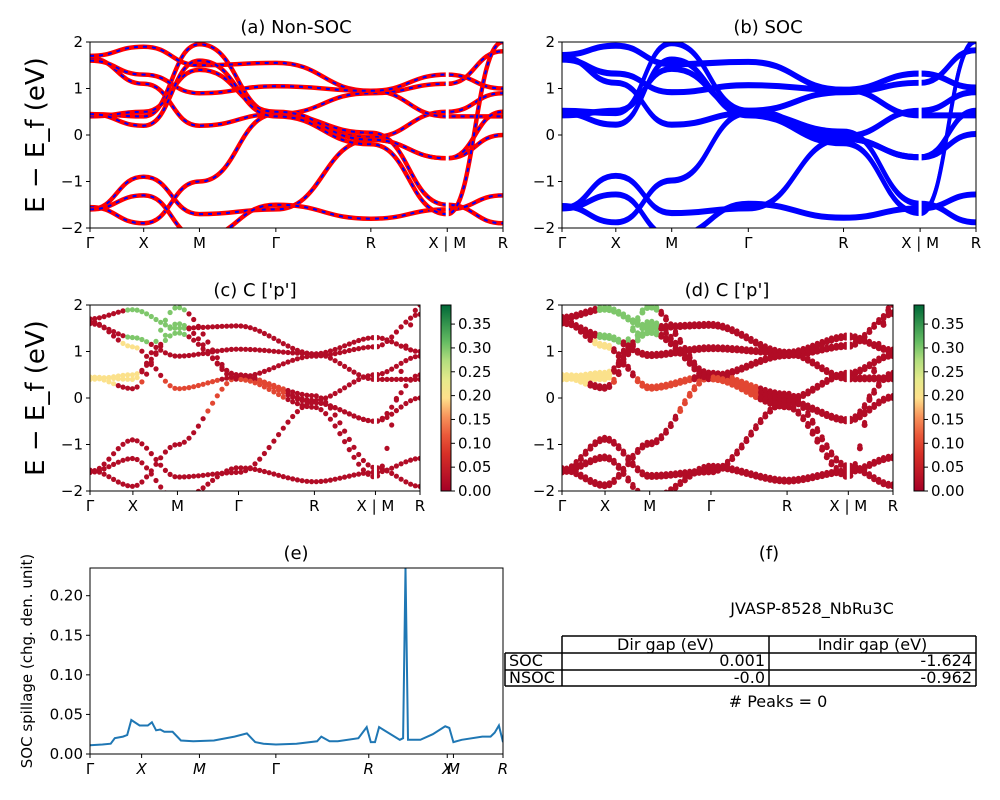 The width and height of the screenshot is (1000, 800). Describe the element at coordinates (376, 506) in the screenshot. I see `panel-c-xtick-label: X | M` at that location.